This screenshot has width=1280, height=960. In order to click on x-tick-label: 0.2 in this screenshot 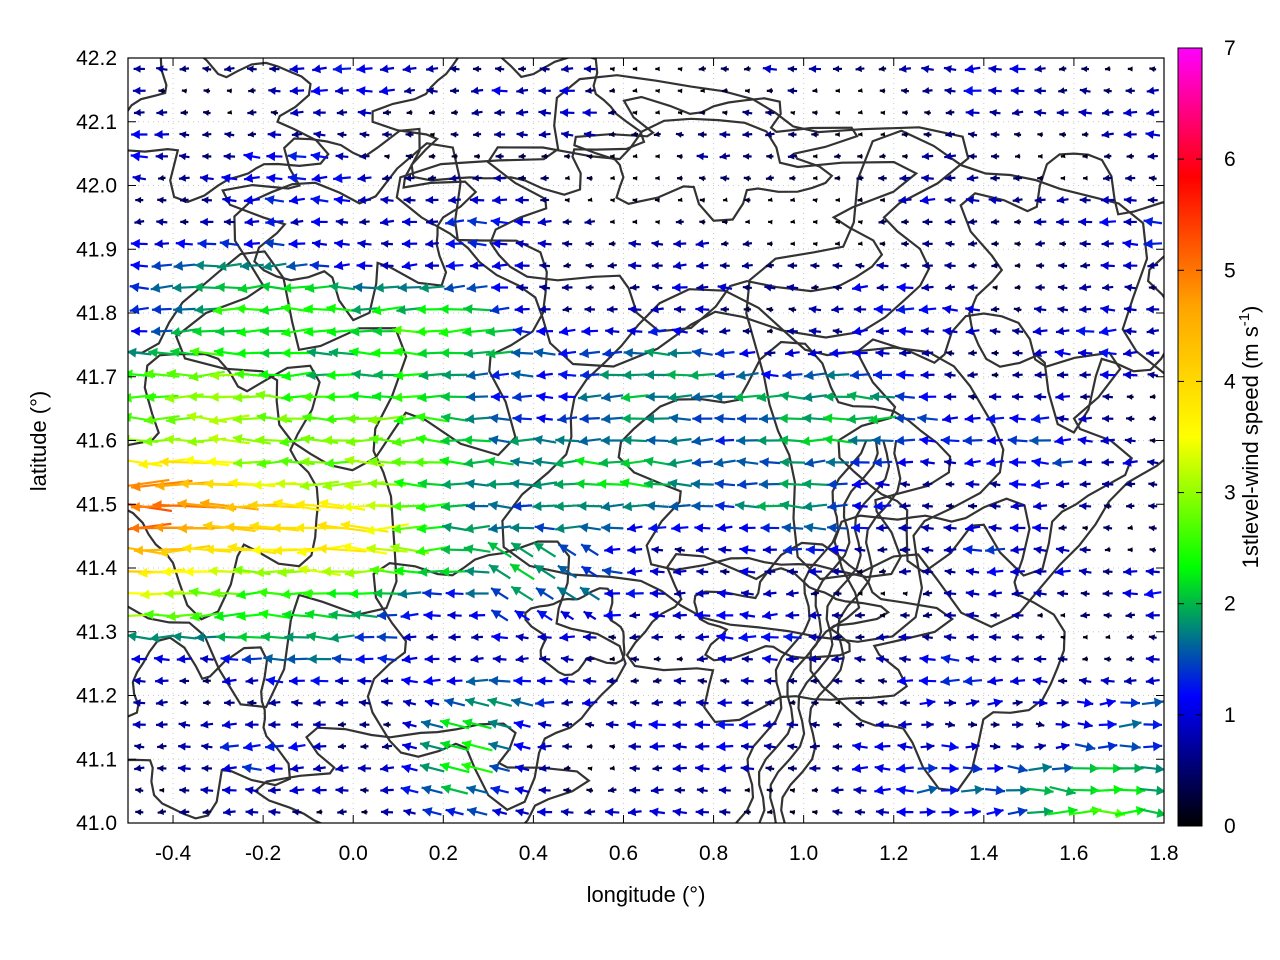, I will do `click(443, 853)`.